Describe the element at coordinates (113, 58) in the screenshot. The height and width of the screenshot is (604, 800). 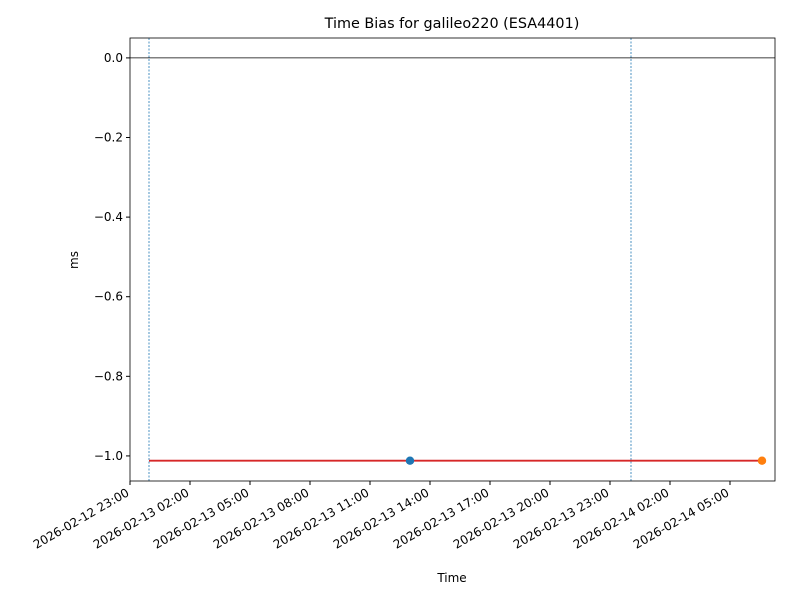
I see `y-tick-label: 0.0` at that location.